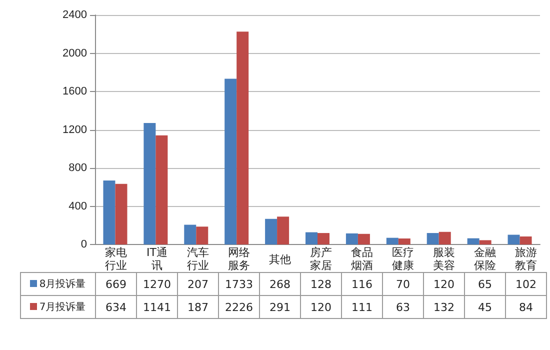  Describe the element at coordinates (116, 259) in the screenshot. I see `x-tick-label: 家电行业` at that location.